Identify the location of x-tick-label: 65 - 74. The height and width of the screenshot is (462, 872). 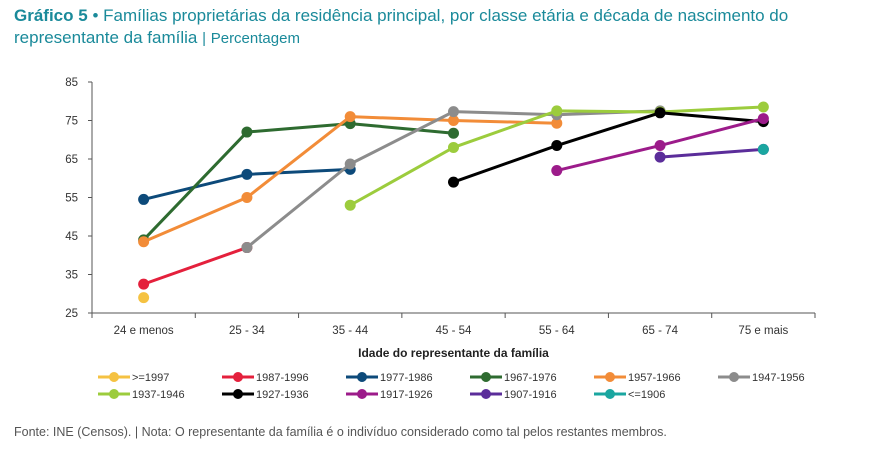
(660, 331).